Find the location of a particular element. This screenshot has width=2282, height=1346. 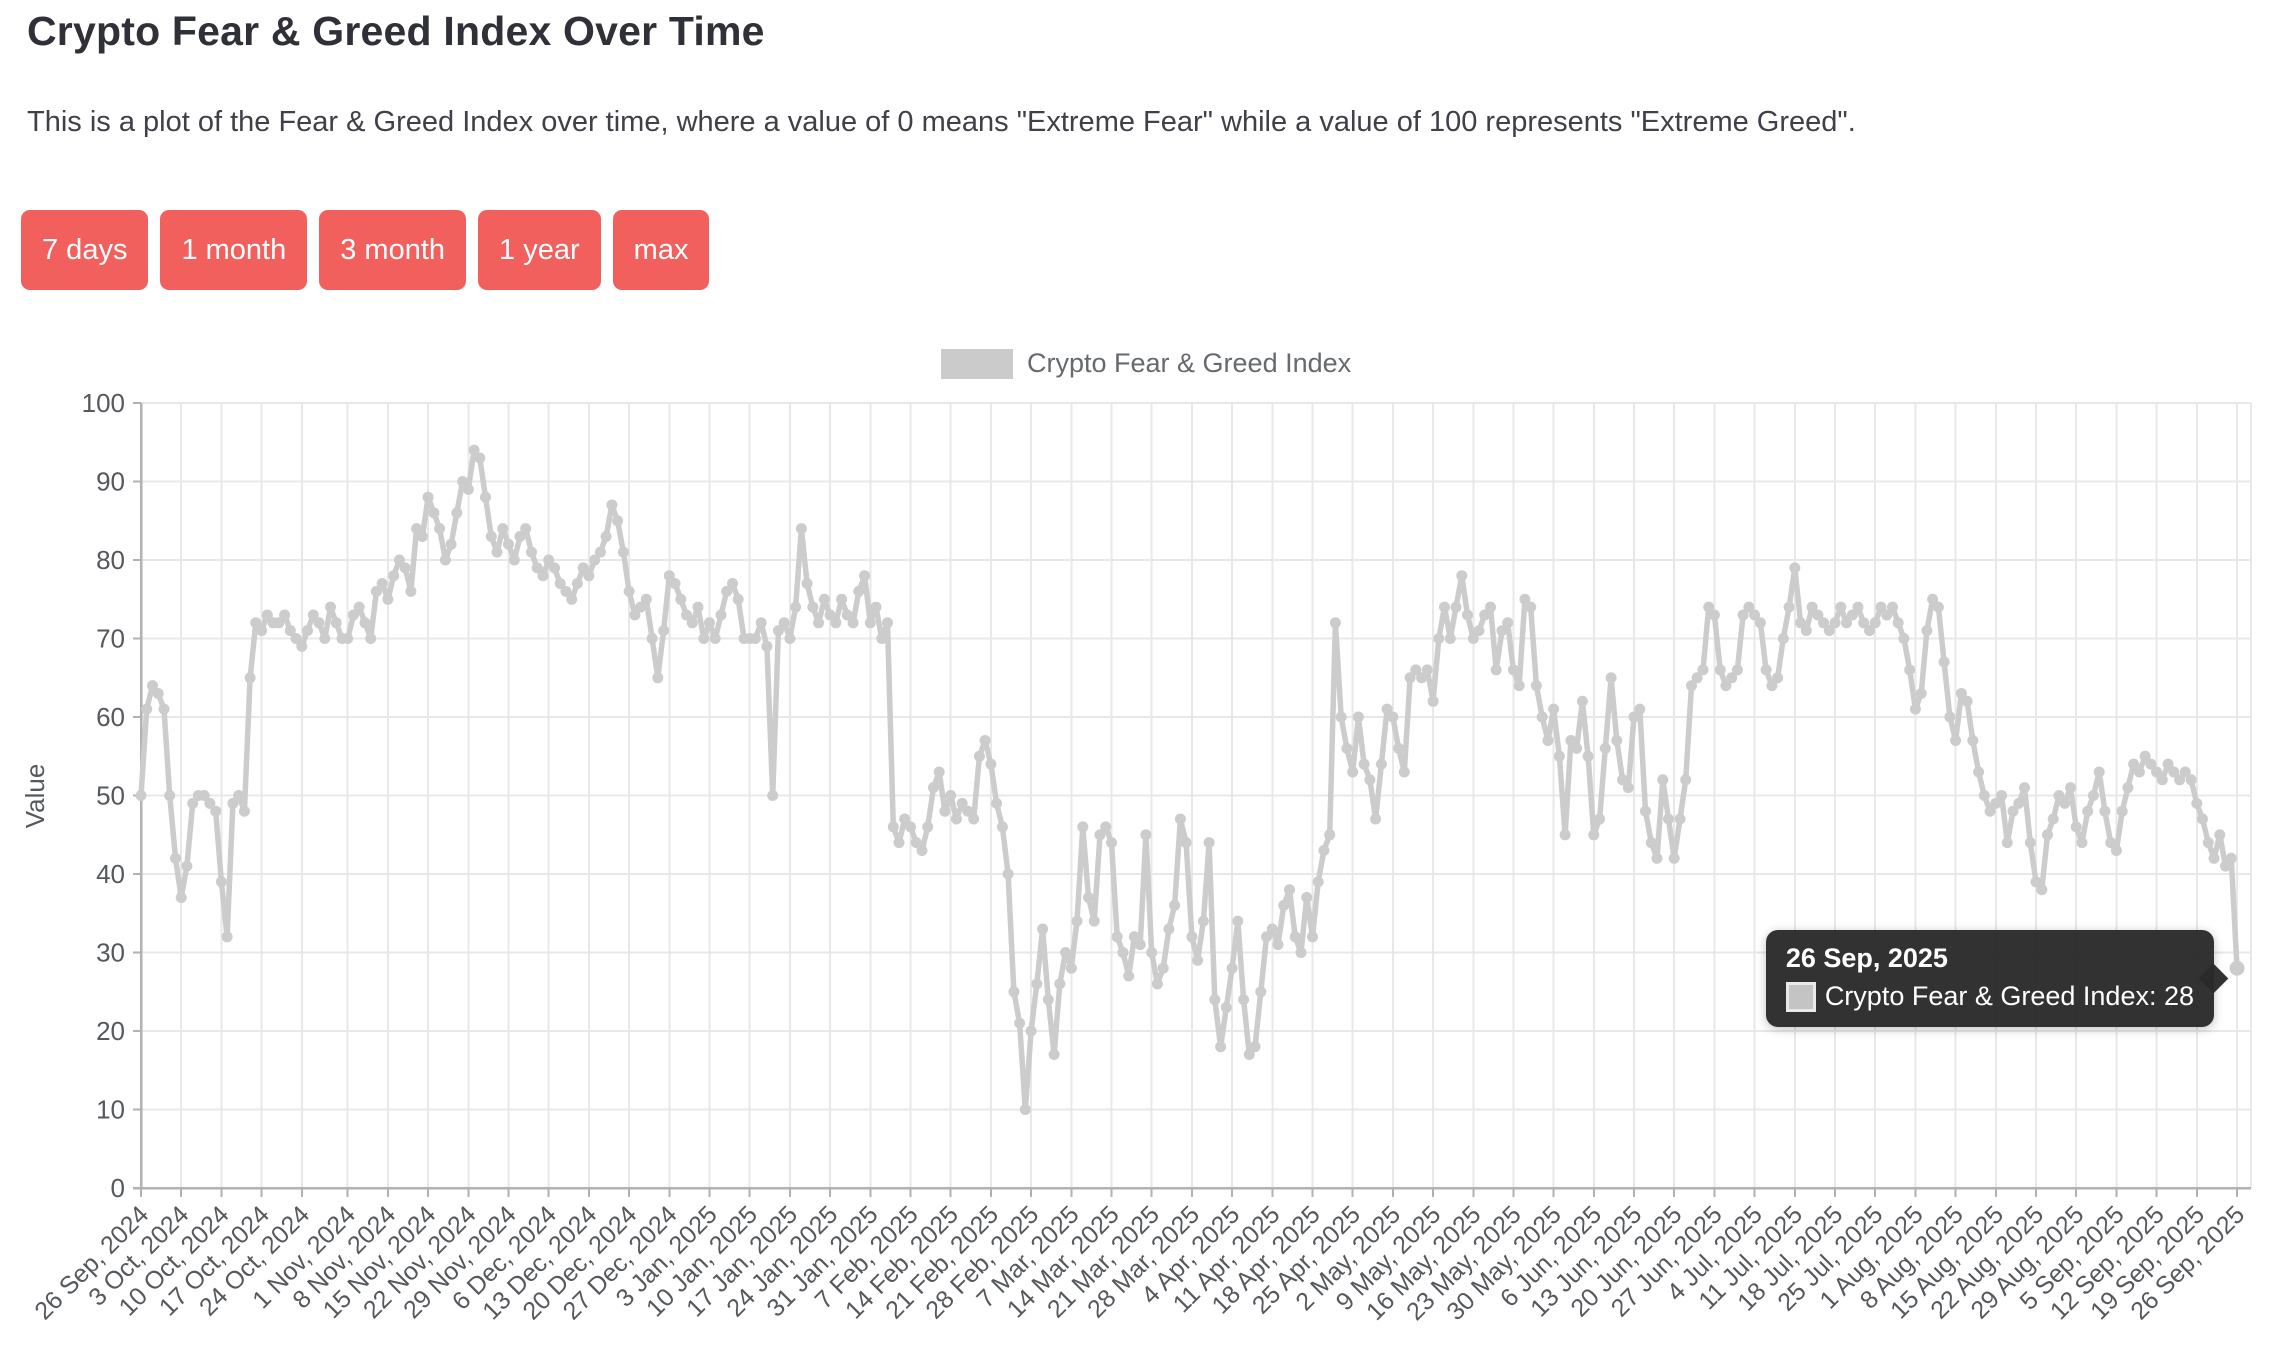

range-button-7-days: 7 days is located at coordinates (85, 250).